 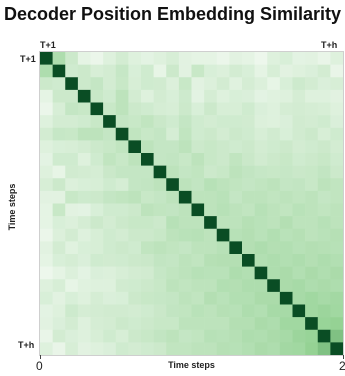 What do you see at coordinates (329, 45) in the screenshot?
I see `x-end-label: T+h` at bounding box center [329, 45].